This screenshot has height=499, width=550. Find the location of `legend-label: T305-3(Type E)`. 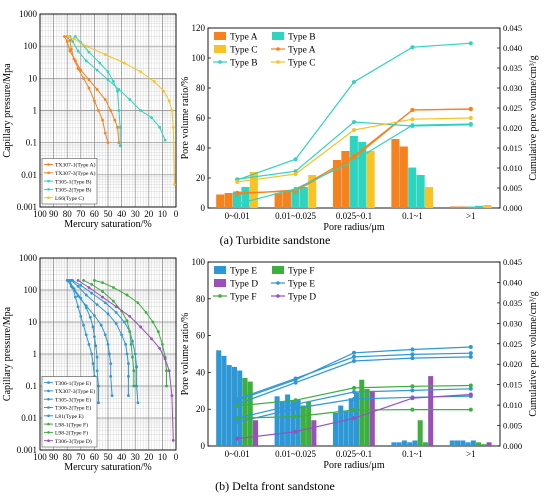

legend-label: T305-3(Type E) is located at coordinates (73, 399).